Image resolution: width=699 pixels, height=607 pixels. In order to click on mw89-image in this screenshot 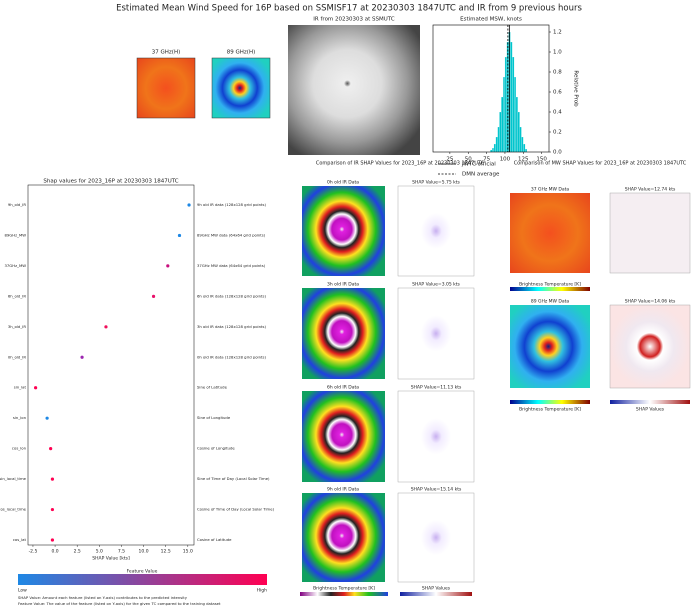, I will do `click(241, 88)`.